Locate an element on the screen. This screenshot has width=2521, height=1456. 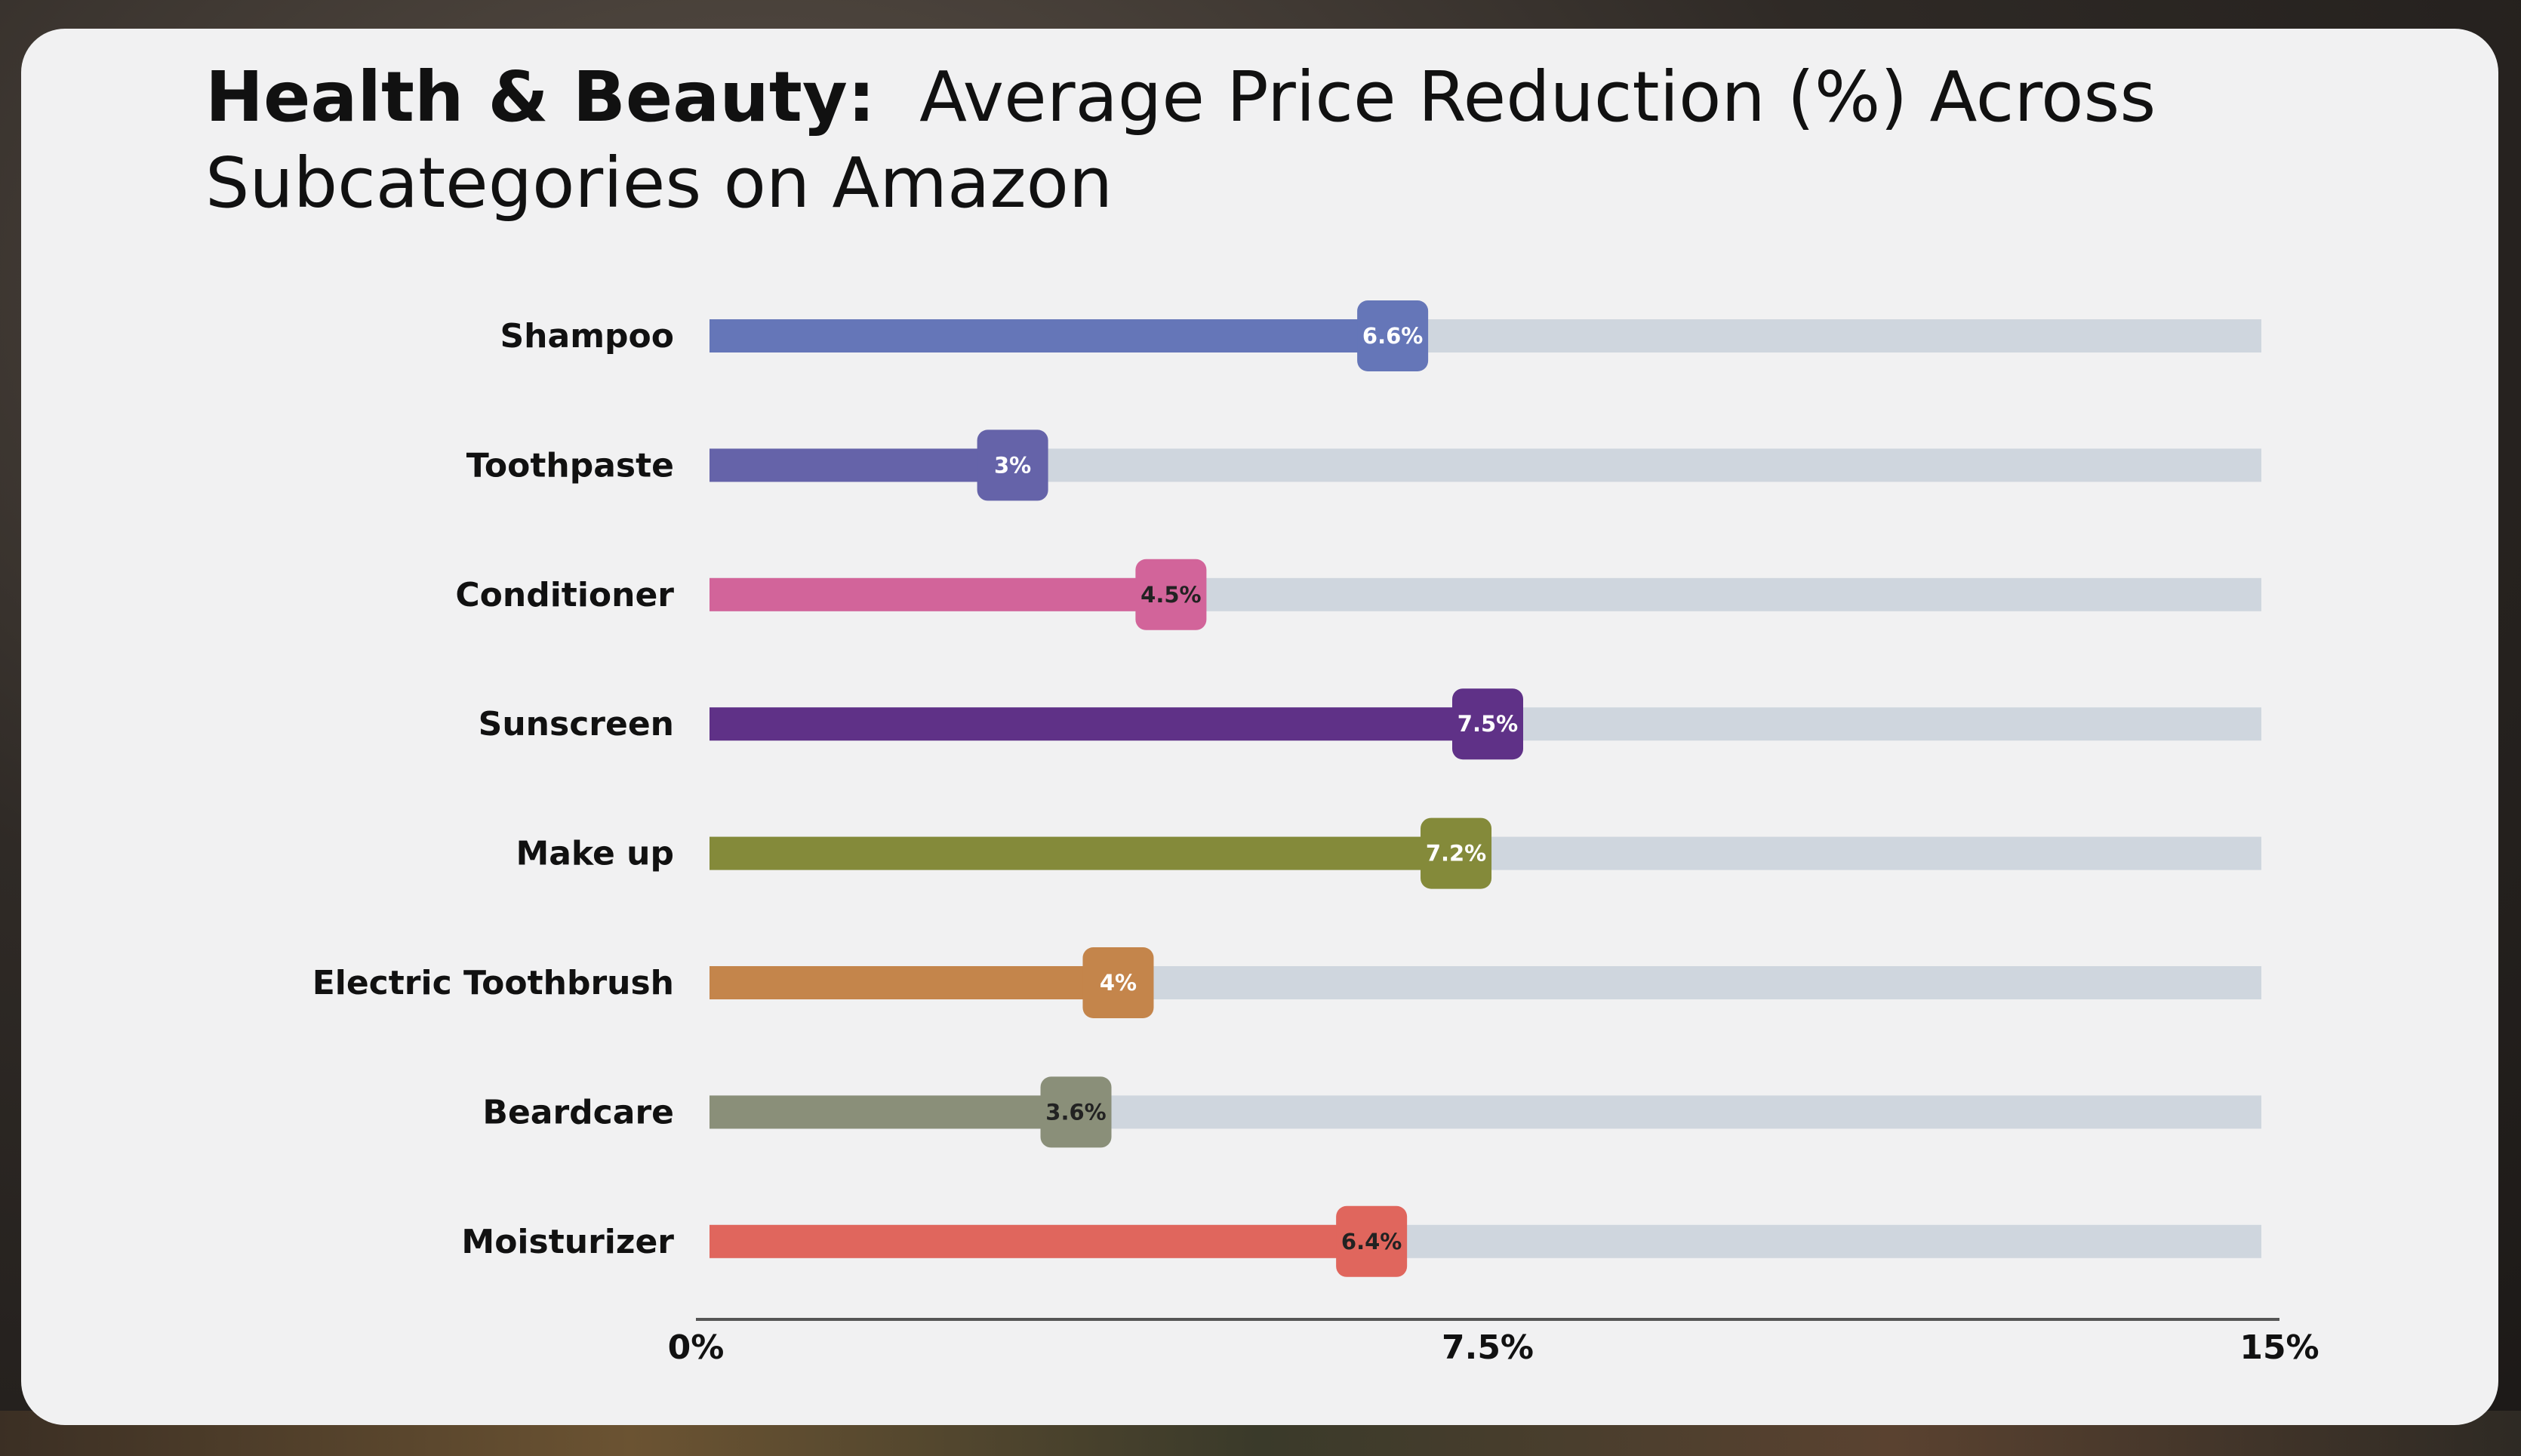
x-tick-label: 15% is located at coordinates (2279, 1347).